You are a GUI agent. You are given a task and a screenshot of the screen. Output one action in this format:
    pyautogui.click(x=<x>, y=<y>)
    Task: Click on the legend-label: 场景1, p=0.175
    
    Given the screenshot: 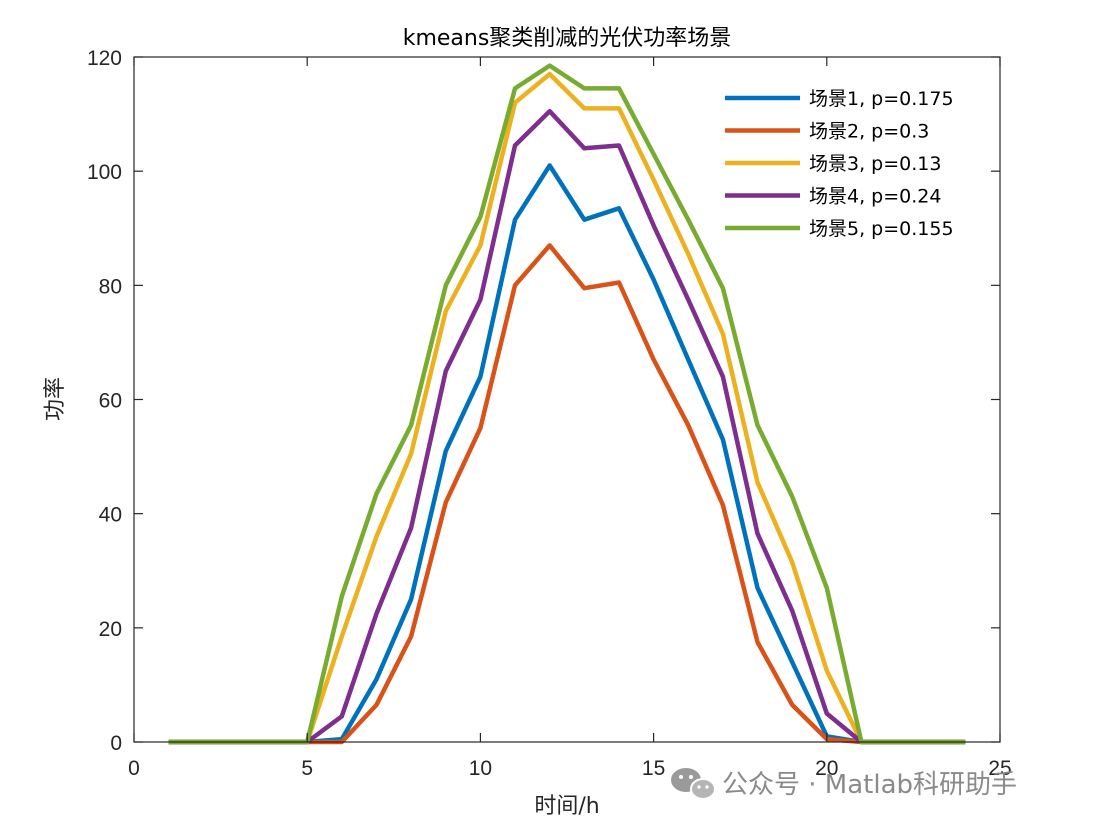 What is the action you would take?
    pyautogui.click(x=881, y=99)
    